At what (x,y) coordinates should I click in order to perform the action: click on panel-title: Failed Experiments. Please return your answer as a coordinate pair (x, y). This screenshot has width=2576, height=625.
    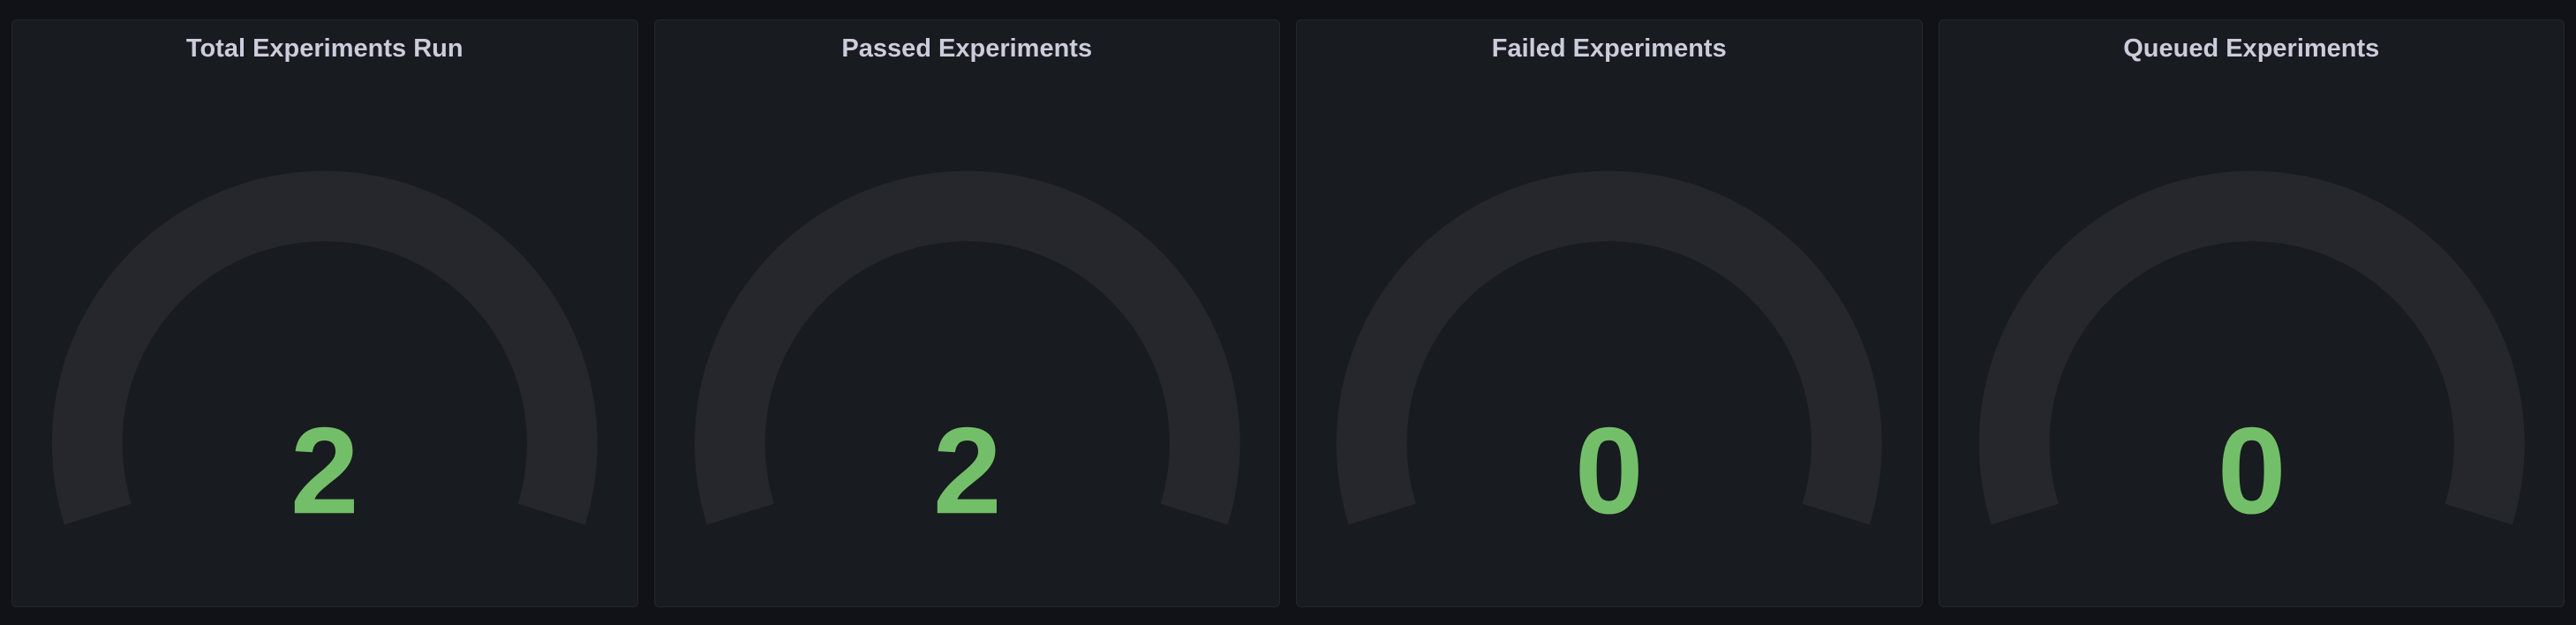
    Looking at the image, I should click on (1609, 49).